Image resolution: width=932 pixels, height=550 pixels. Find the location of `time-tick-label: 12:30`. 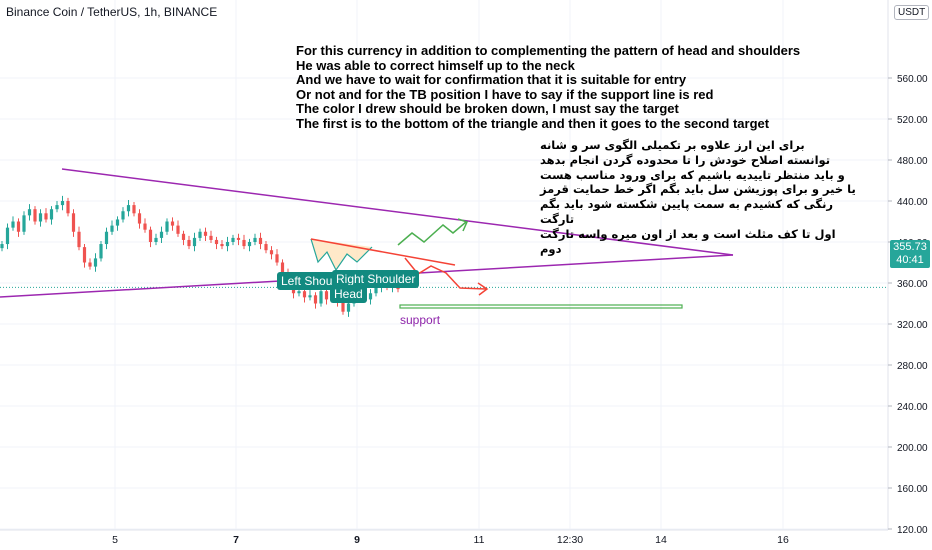

time-tick-label: 12:30 is located at coordinates (570, 540).